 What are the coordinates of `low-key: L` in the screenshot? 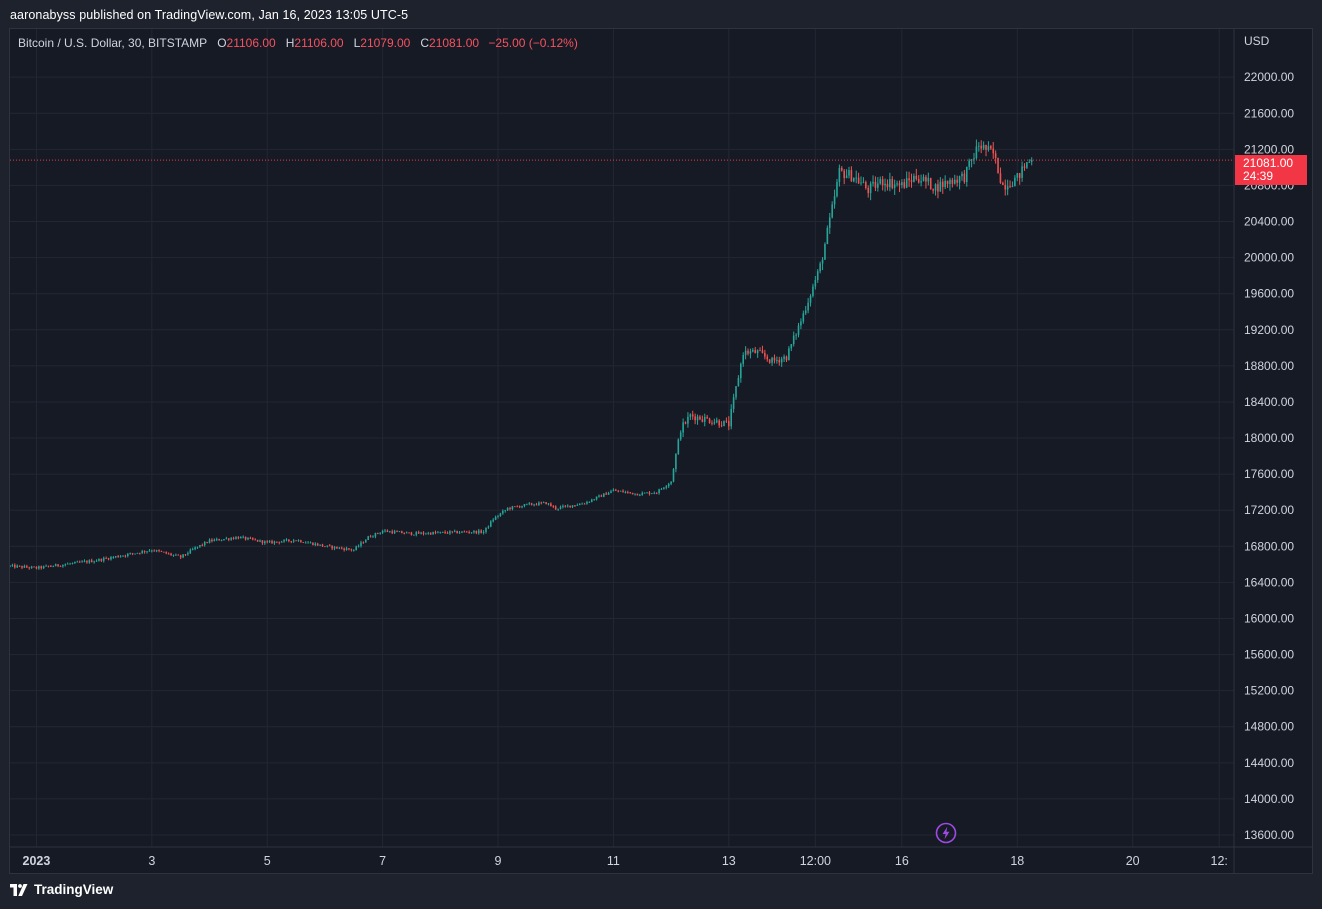 It's located at (357, 43).